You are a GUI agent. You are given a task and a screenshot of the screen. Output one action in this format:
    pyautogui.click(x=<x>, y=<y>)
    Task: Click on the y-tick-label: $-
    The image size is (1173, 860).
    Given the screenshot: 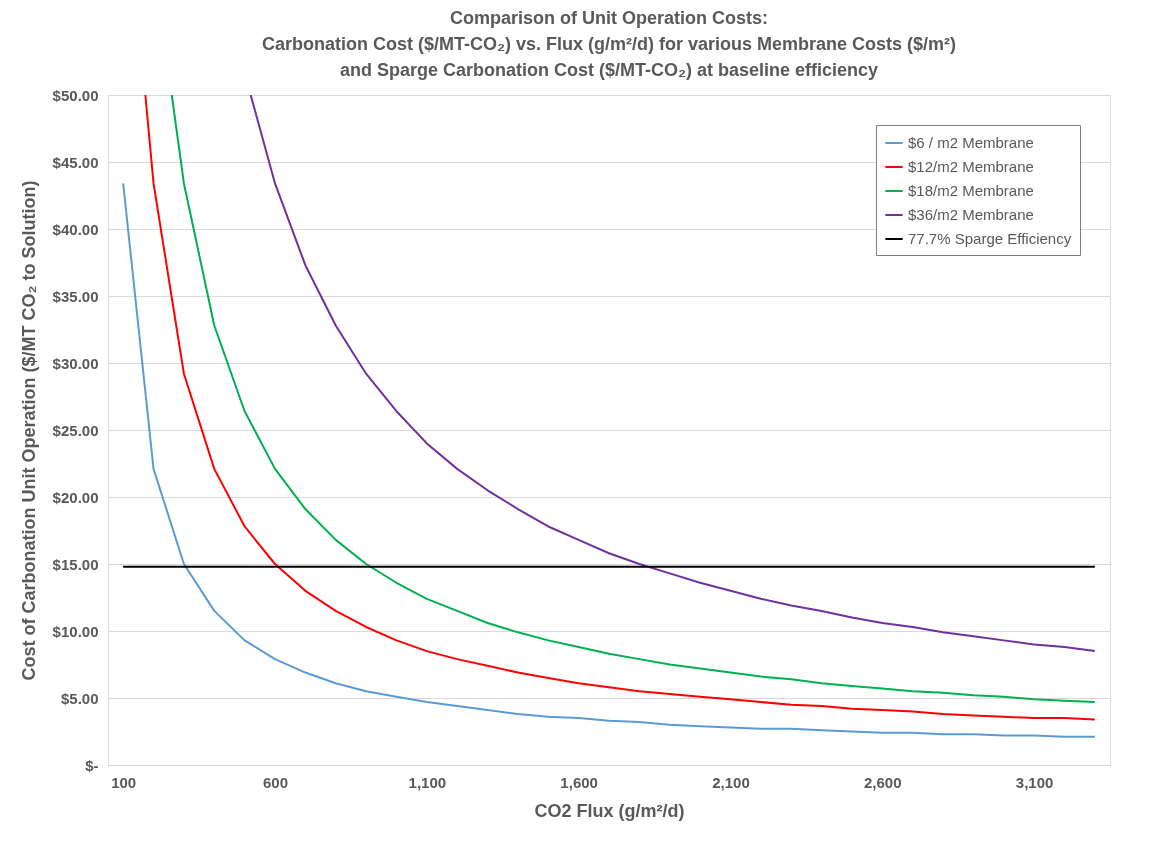 What is the action you would take?
    pyautogui.click(x=92, y=765)
    